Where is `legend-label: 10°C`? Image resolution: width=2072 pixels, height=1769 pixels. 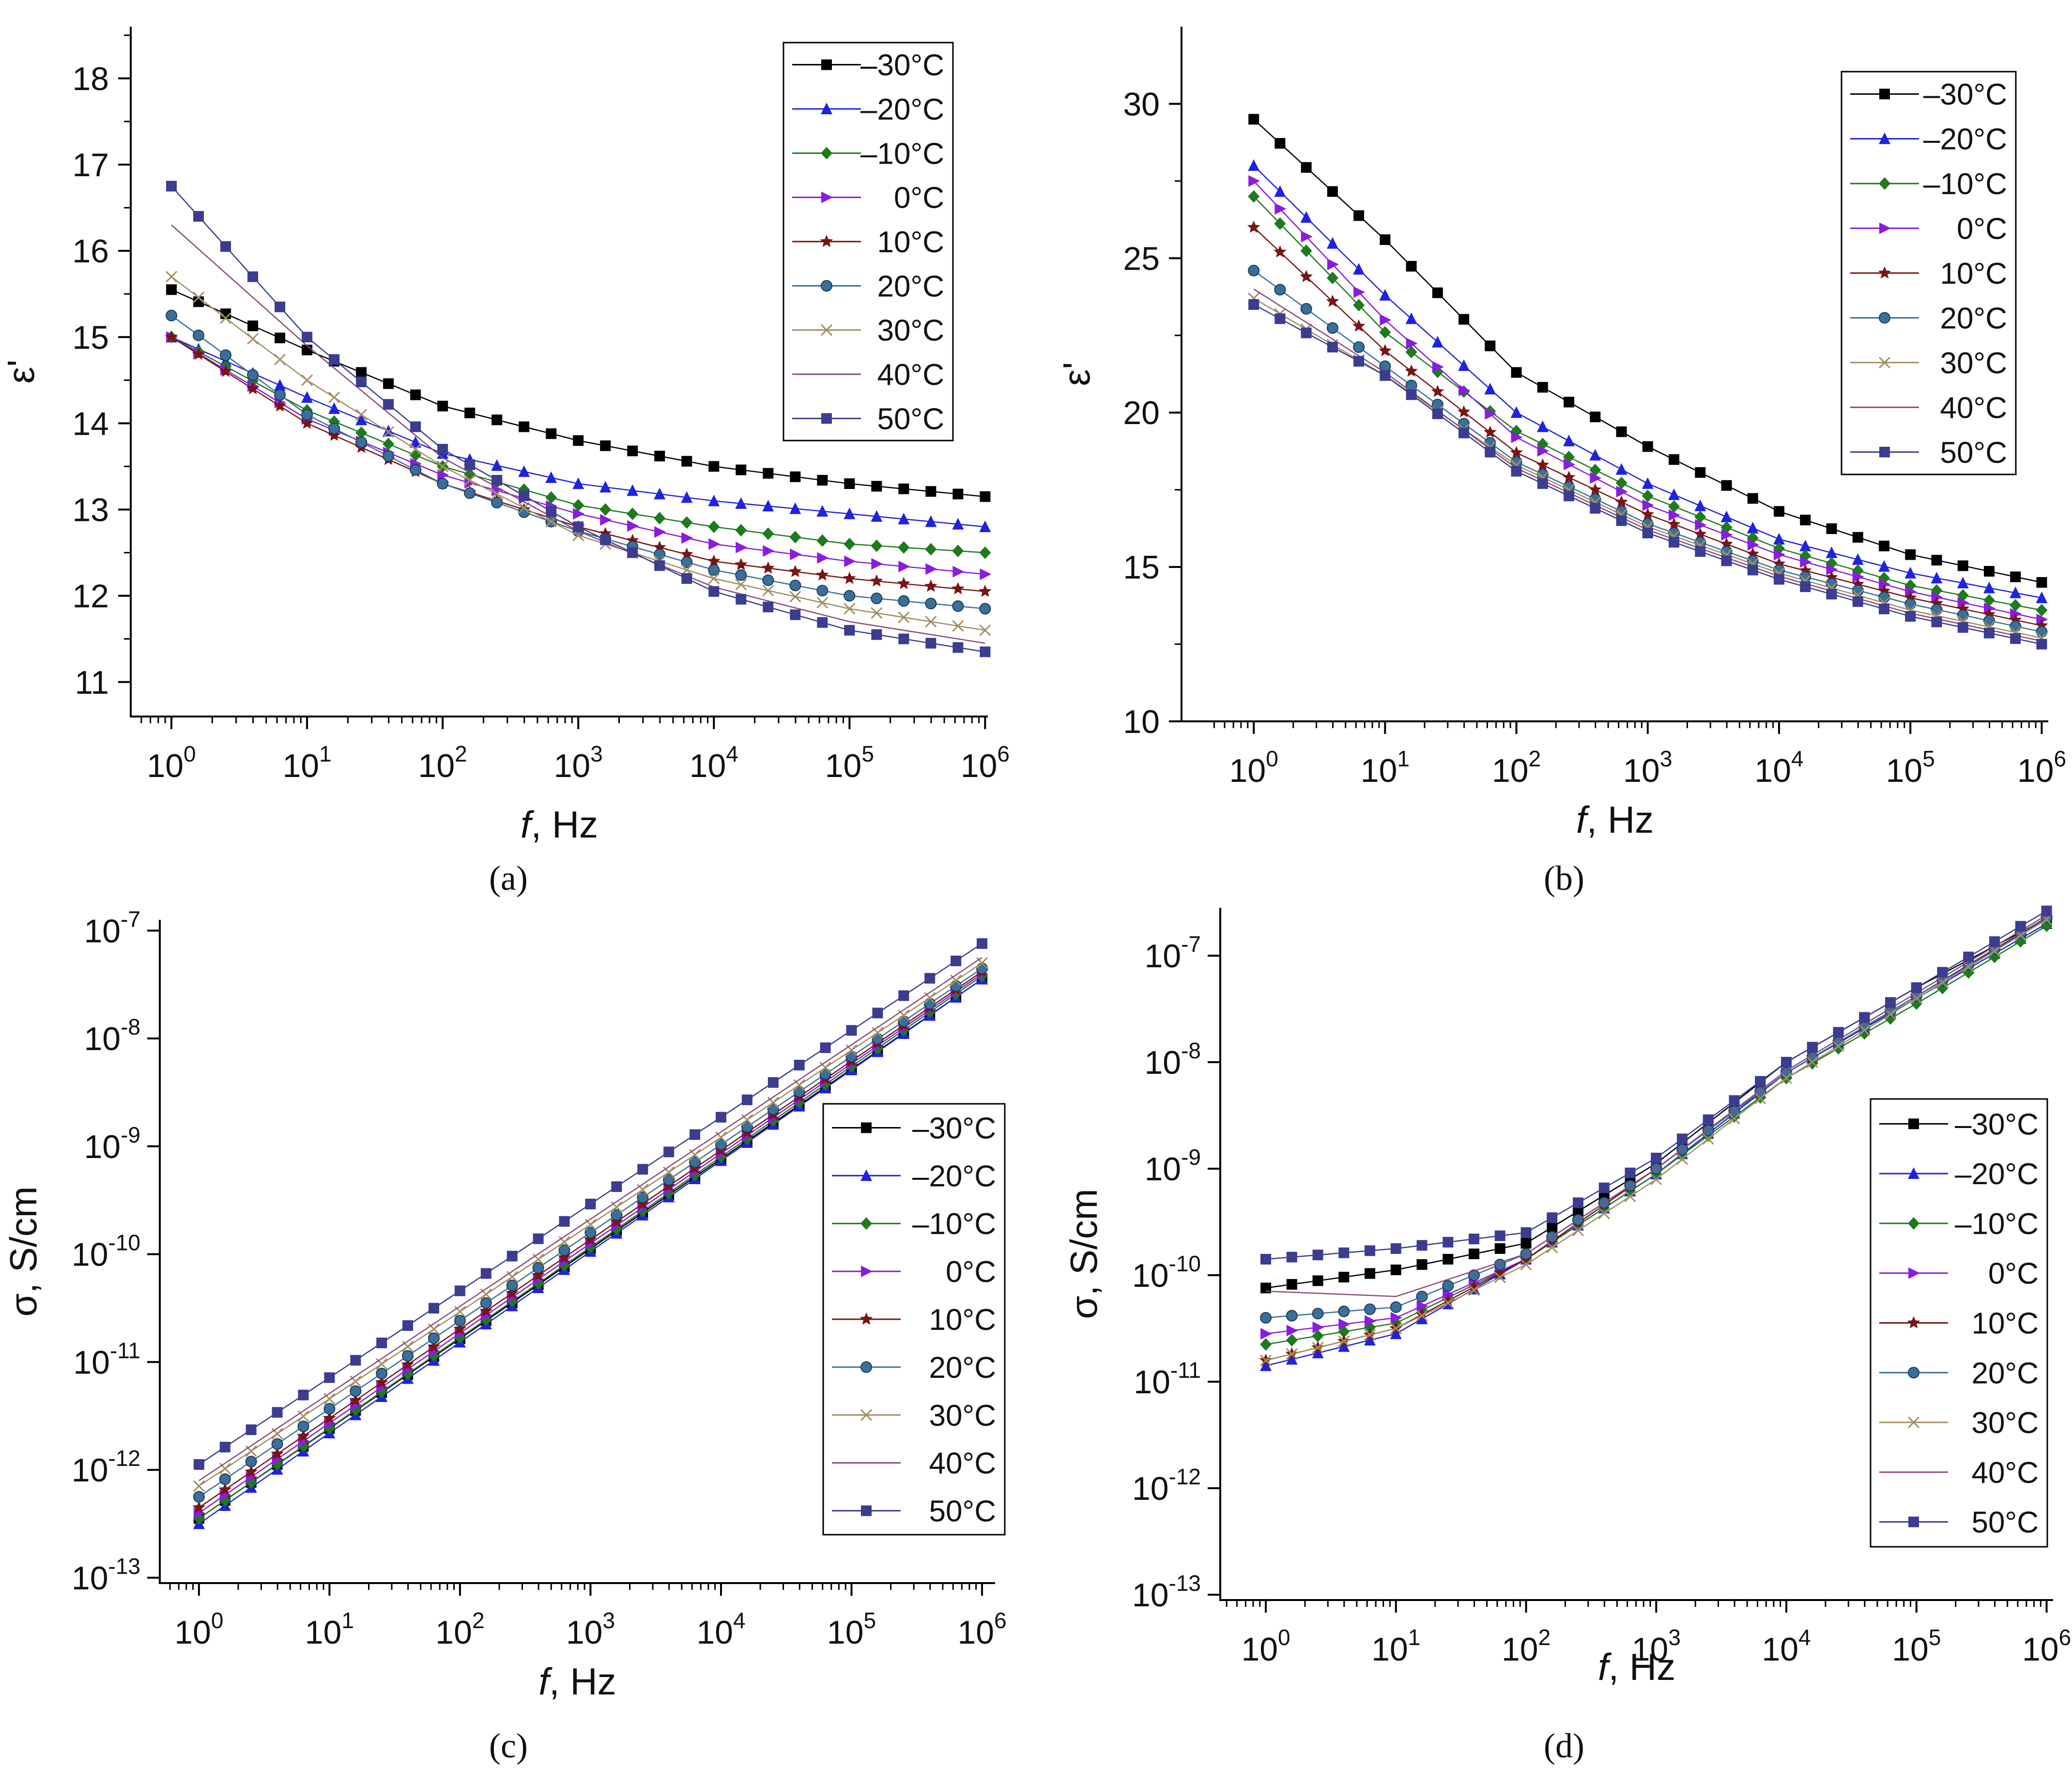
legend-label: 10°C is located at coordinates (2005, 1324).